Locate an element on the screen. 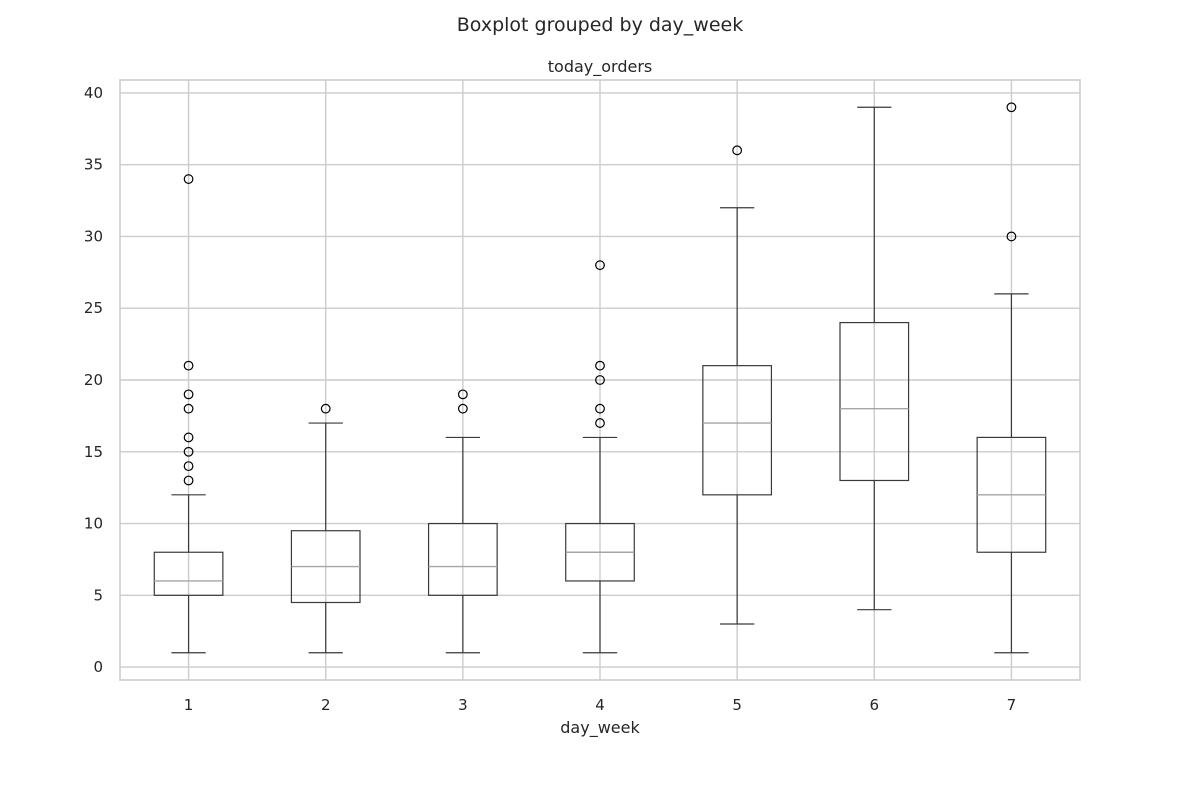  x-tick-label: 3 is located at coordinates (463, 705).